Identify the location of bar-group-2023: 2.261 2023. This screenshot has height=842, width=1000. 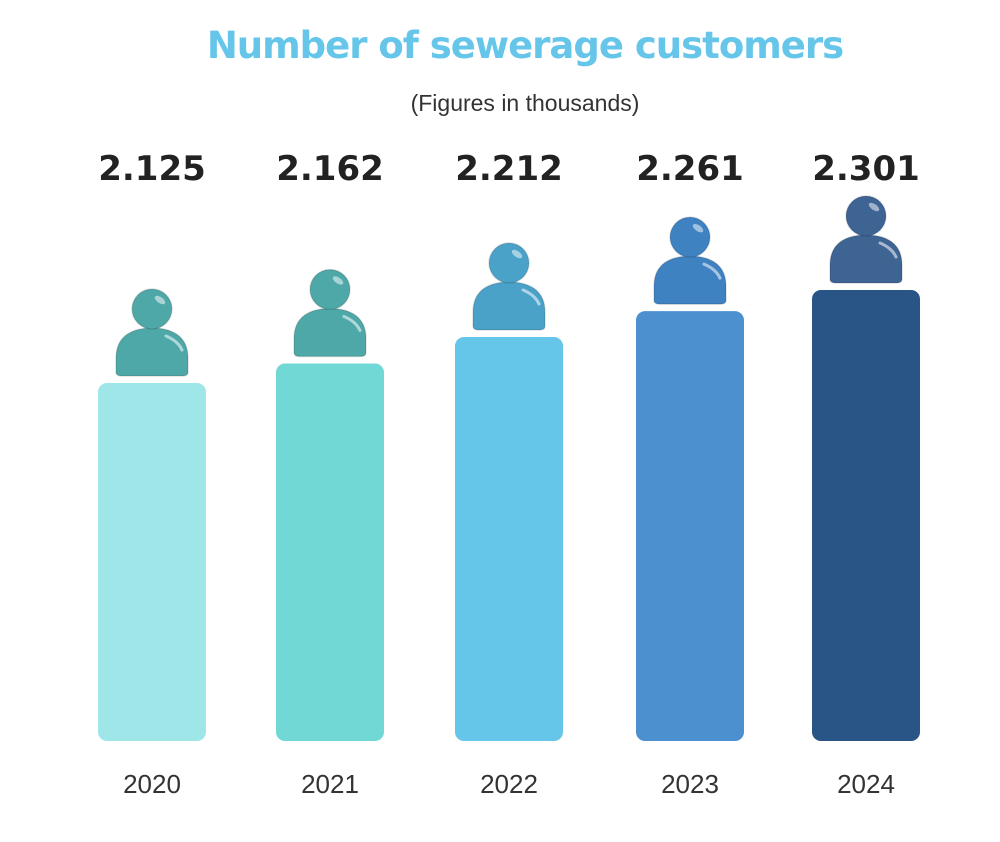
(690, 474).